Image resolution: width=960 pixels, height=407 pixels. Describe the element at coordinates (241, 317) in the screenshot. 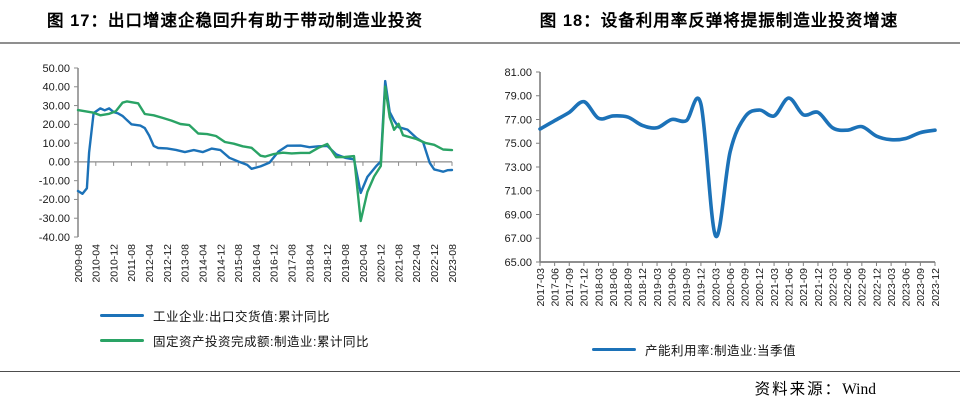

I see `legend-label: 工业企业:出口交货值:累计同比` at that location.